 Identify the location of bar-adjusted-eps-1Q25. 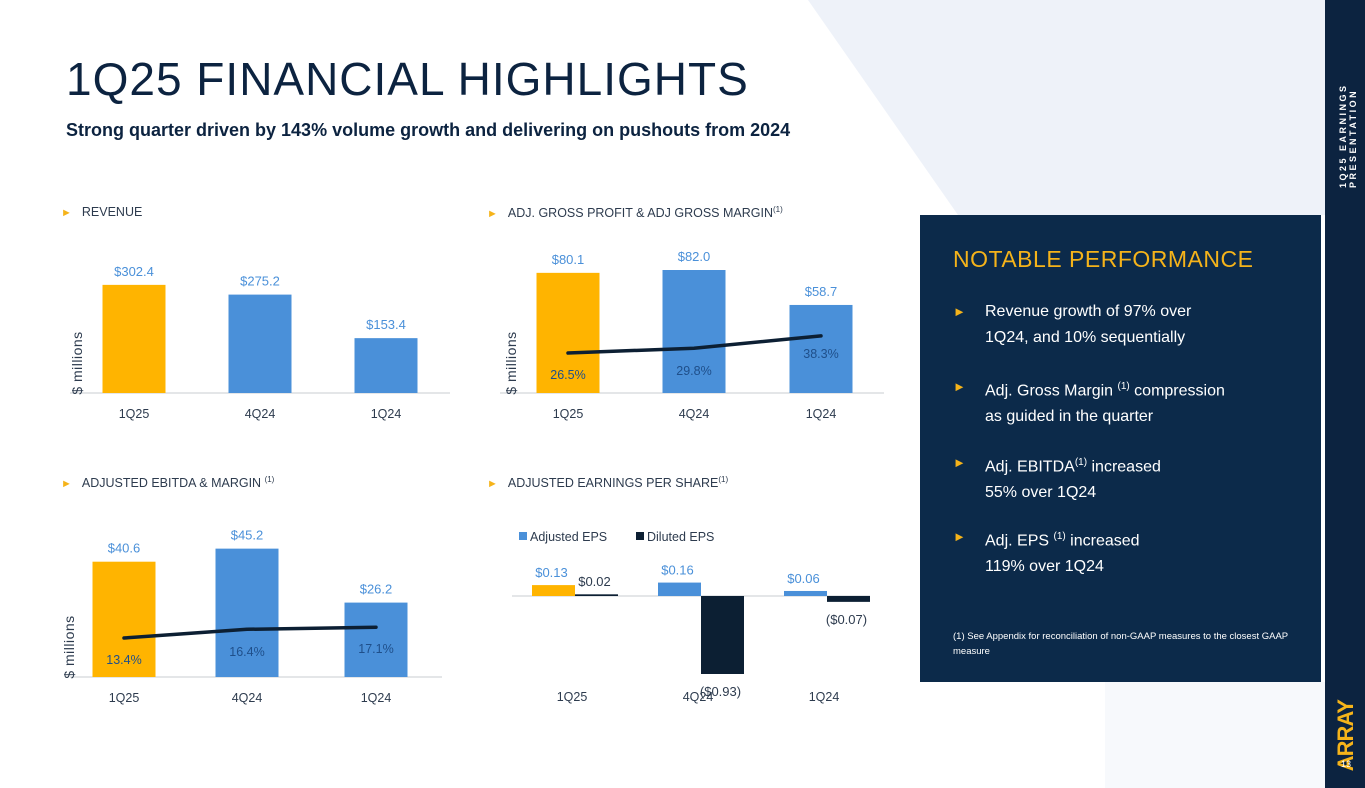
(553, 590).